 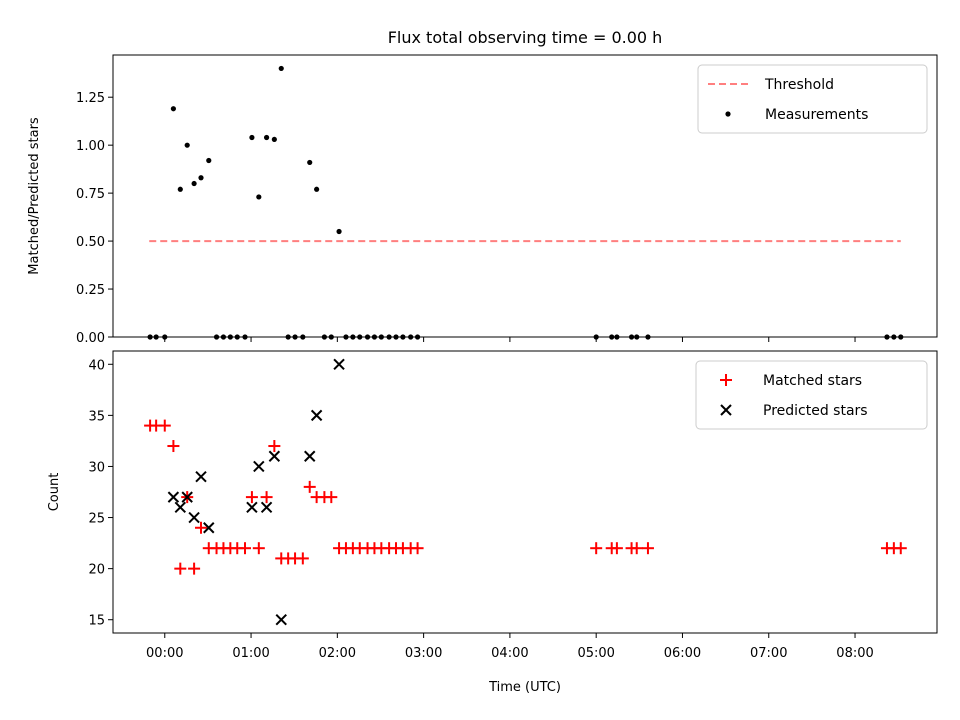 I want to click on bottom-x-axis-label: Time (UTC), so click(x=524, y=687).